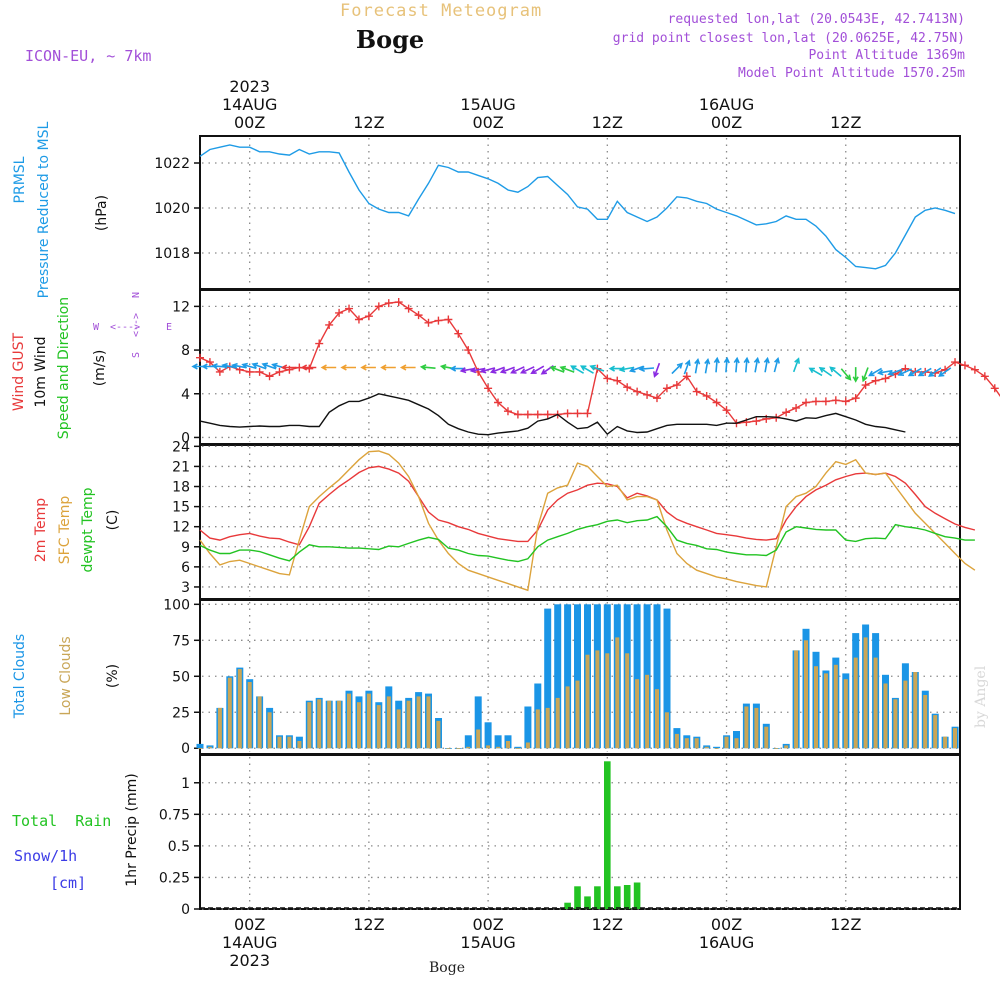 This screenshot has height=1000, width=1000. I want to click on compass-s: S, so click(136, 355).